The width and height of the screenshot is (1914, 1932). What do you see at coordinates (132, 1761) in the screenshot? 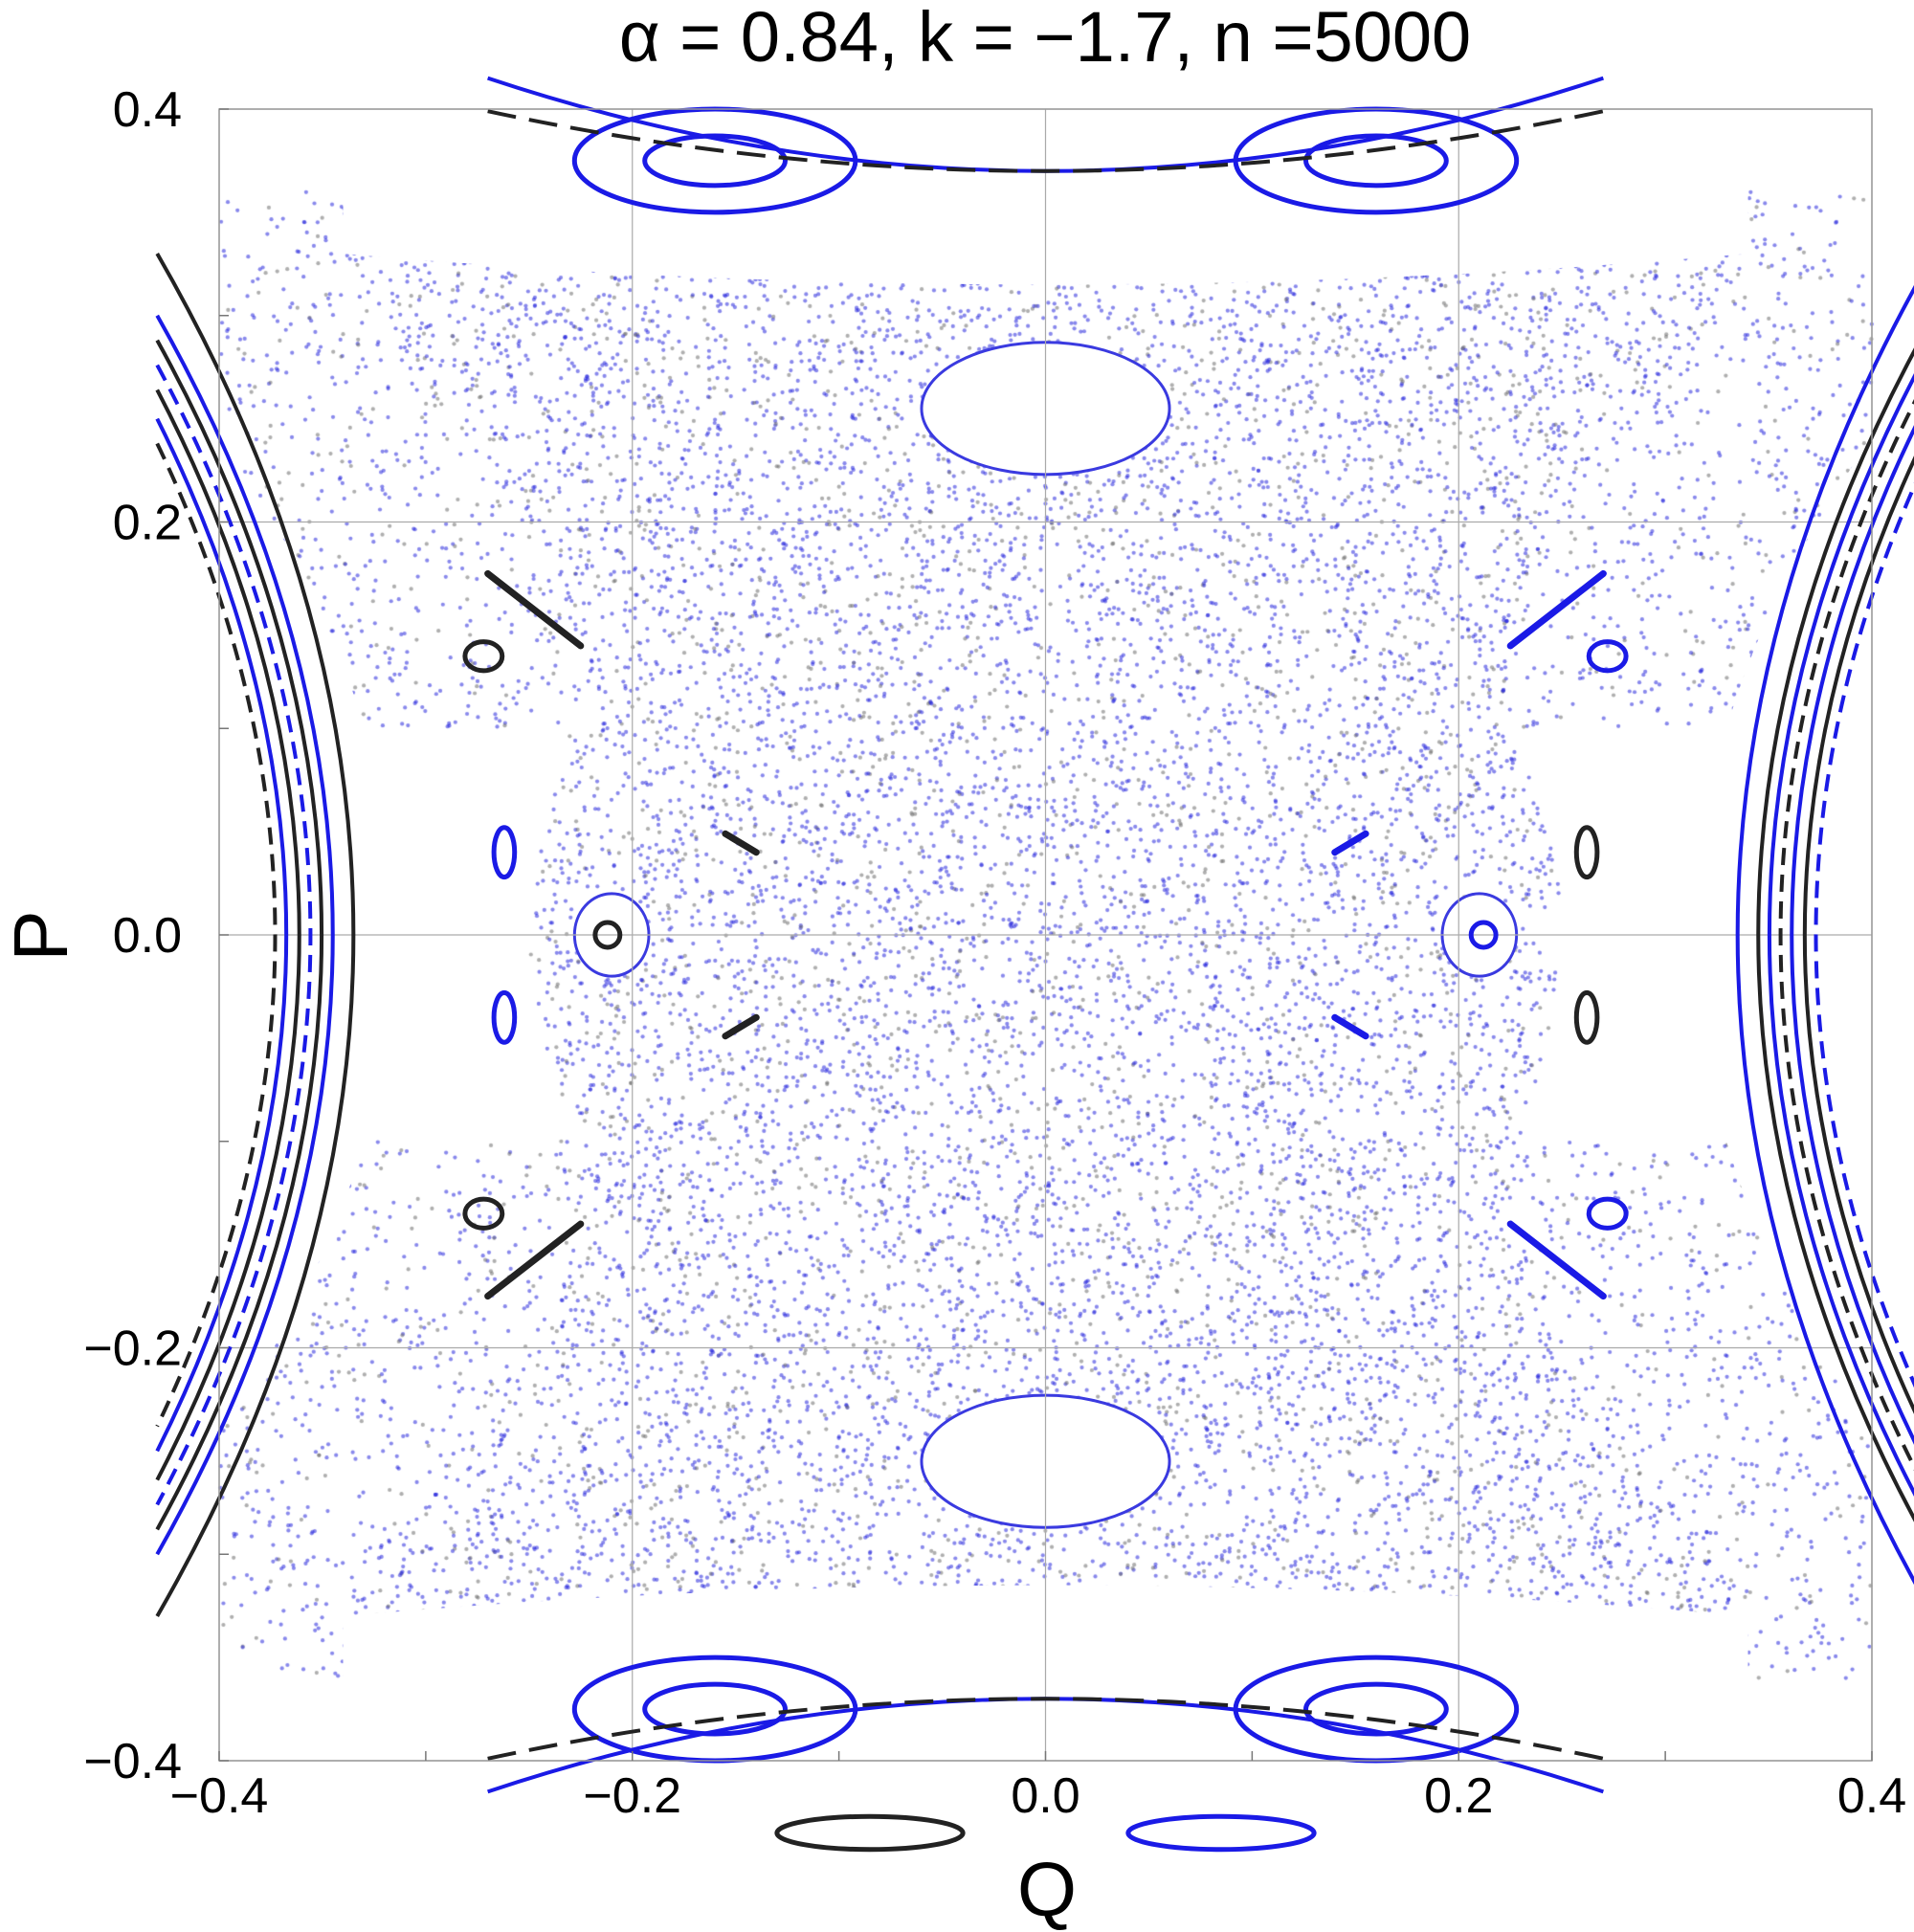
I see `y-tick-label: −0.4` at bounding box center [132, 1761].